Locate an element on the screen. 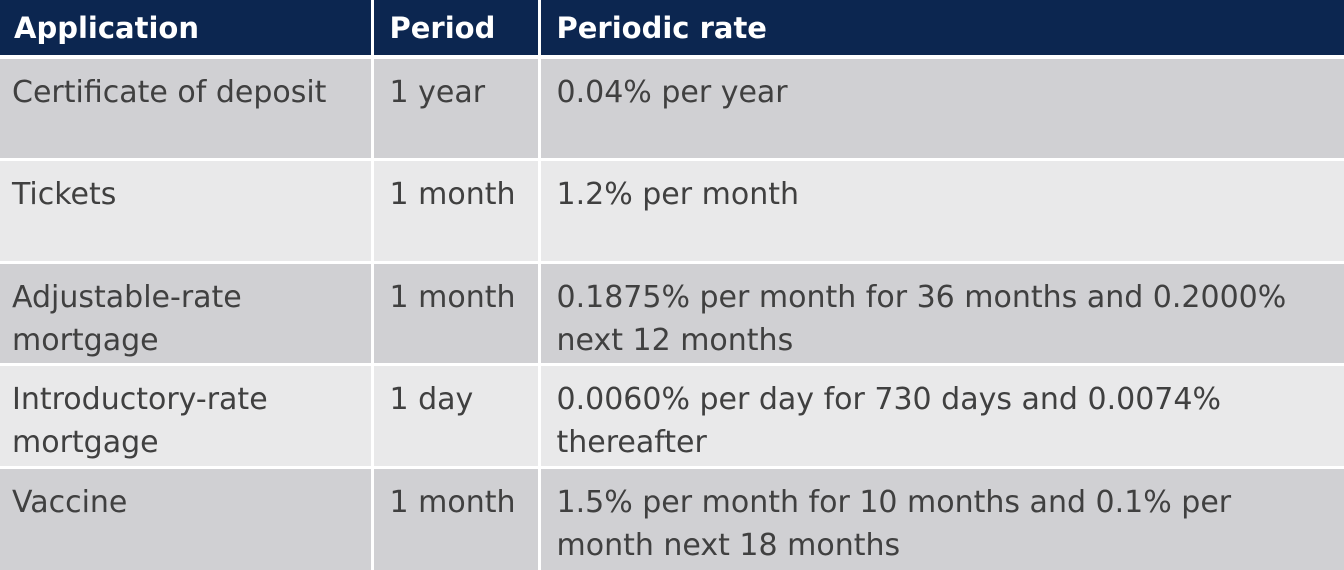 This screenshot has width=1344, height=570. cell-period: 1 day is located at coordinates (456, 416).